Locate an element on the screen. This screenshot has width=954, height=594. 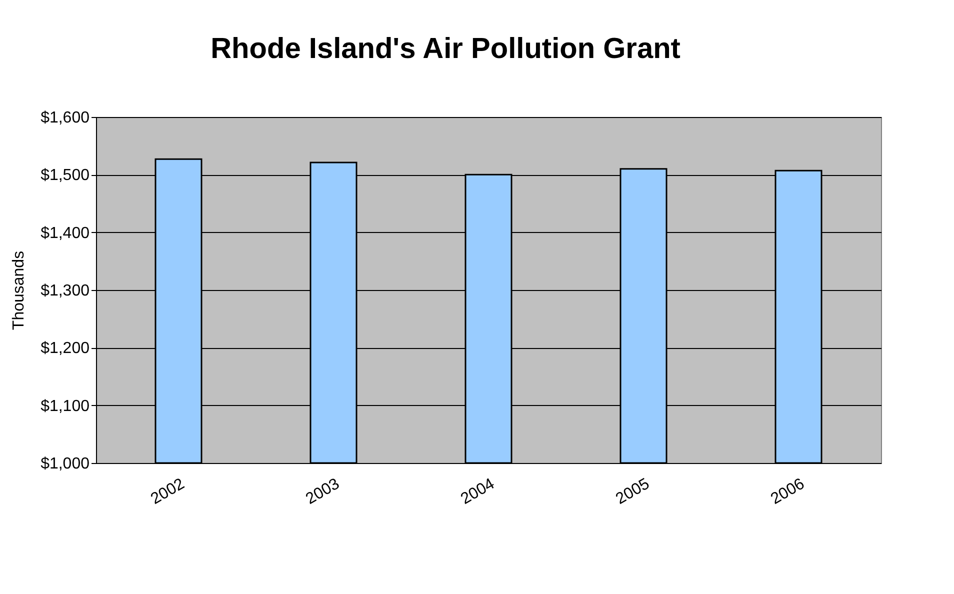
y-tick-label: $1,000 is located at coordinates (65, 464).